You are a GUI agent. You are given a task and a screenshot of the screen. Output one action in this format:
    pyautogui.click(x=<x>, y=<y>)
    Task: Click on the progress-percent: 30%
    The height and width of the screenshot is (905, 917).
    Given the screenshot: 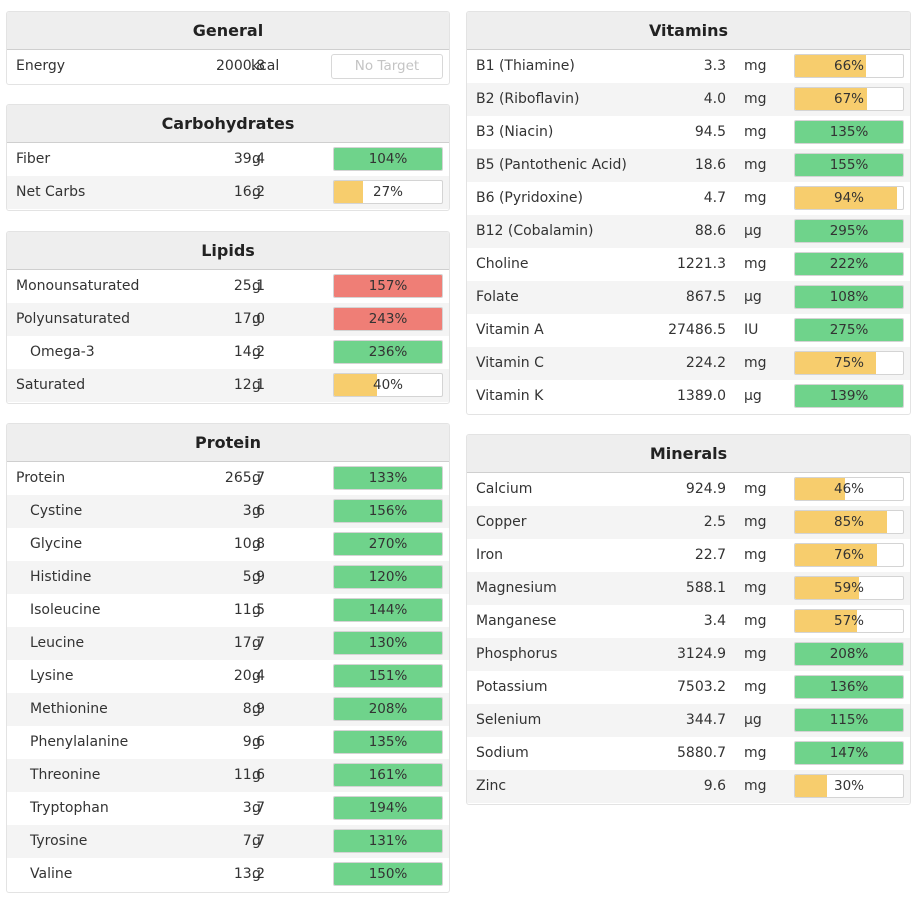 What is the action you would take?
    pyautogui.click(x=848, y=786)
    